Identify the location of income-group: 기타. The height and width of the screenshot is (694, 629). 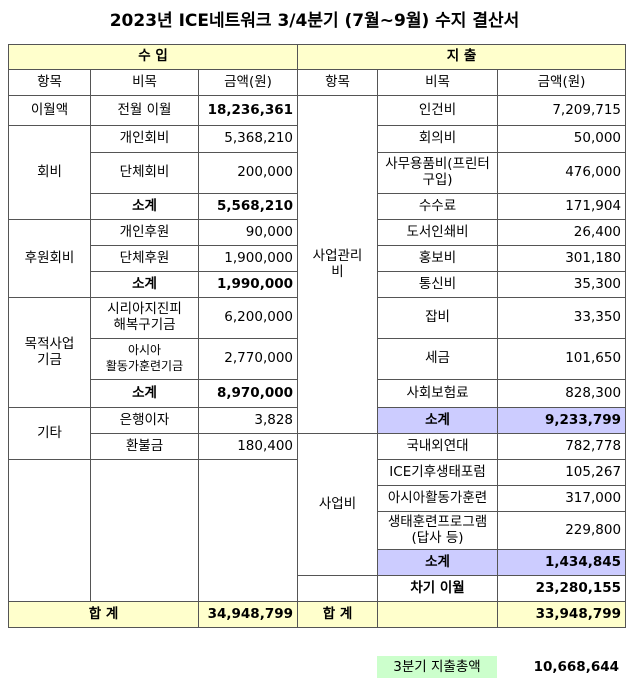
(49, 433).